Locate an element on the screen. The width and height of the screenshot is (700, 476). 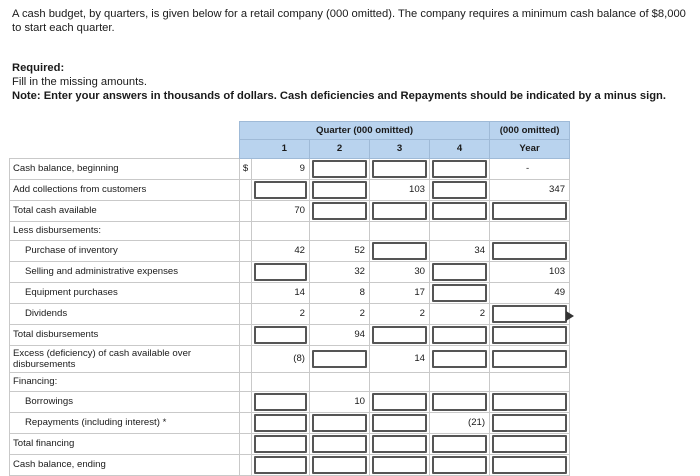
q2-value: 32 is located at coordinates (339, 271).